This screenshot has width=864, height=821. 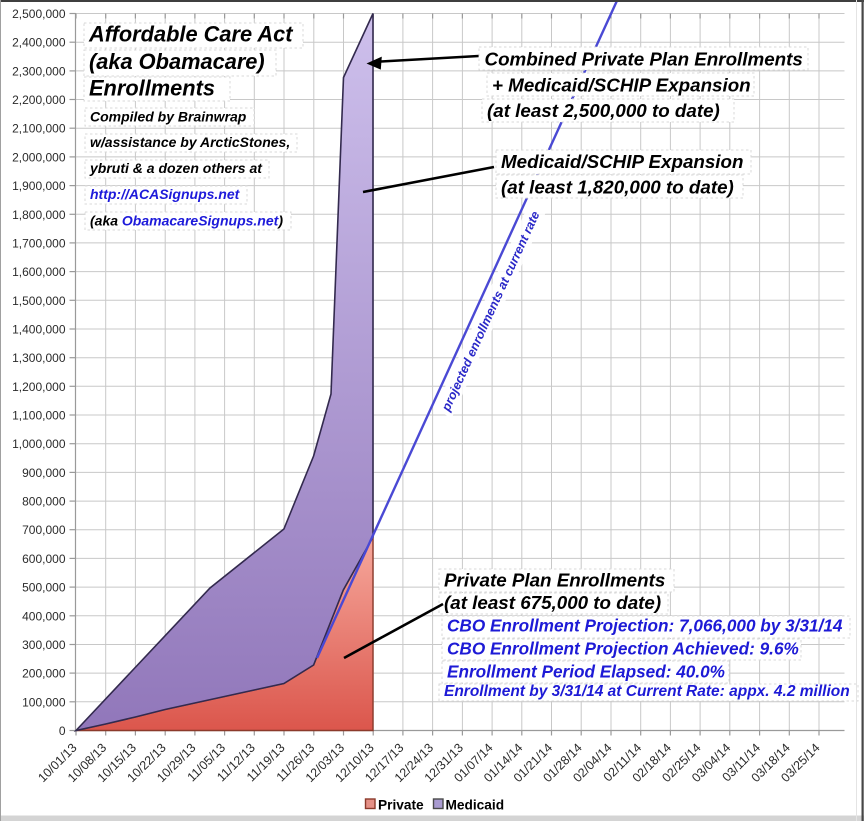 I want to click on svg-text: 700,000, so click(x=44, y=530).